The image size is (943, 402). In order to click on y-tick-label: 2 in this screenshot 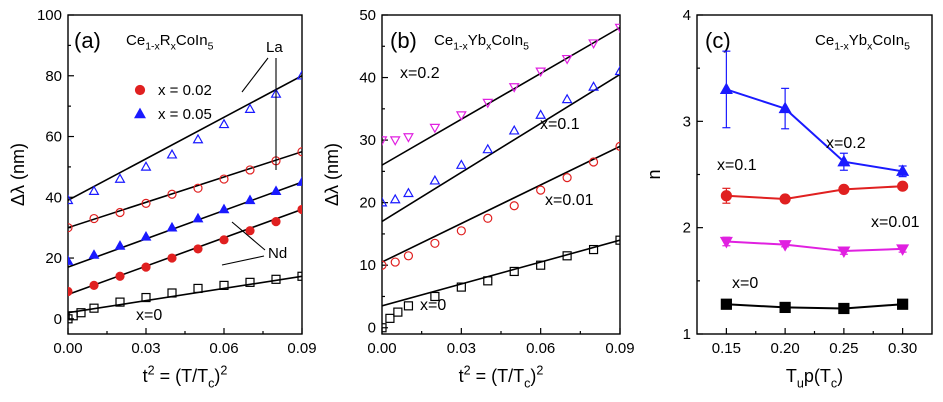, I will do `click(687, 228)`.